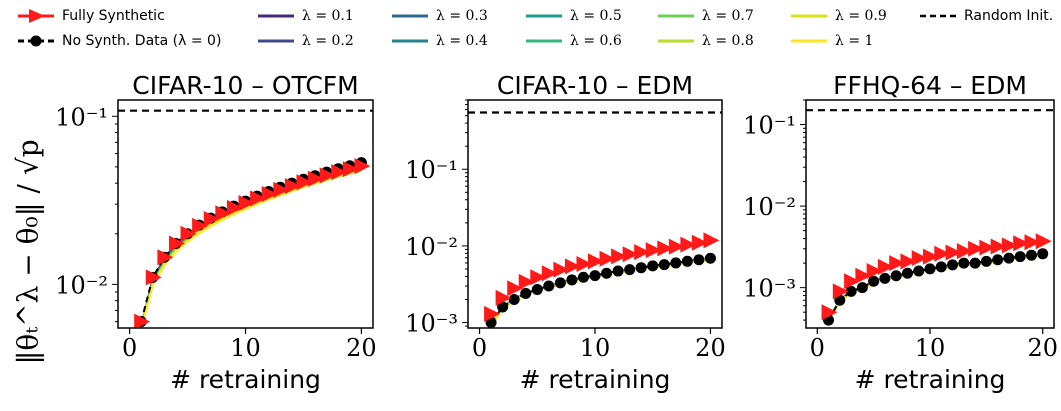 This screenshot has height=411, width=1061. What do you see at coordinates (574, 16) in the screenshot?
I see `legend-lambda-5: λ = 0.5` at bounding box center [574, 16].